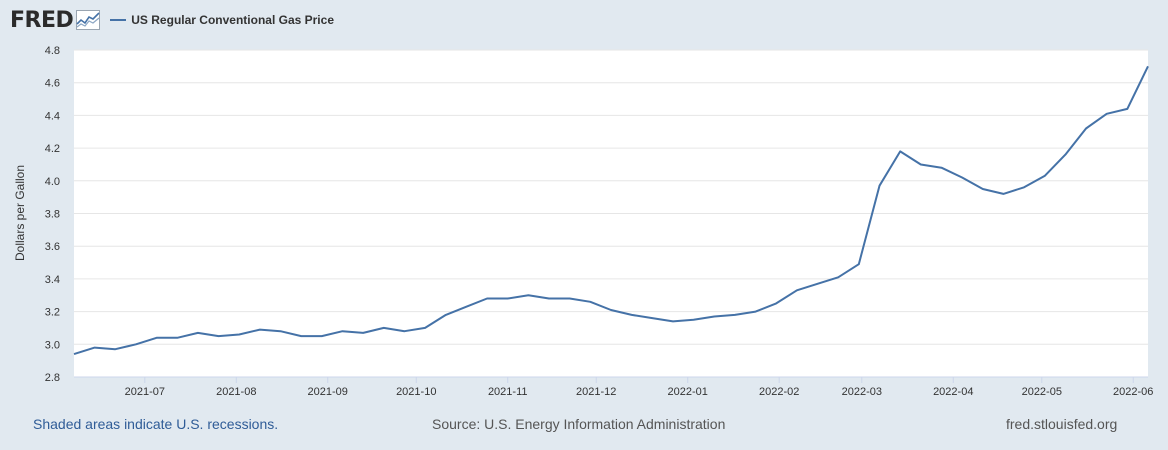  What do you see at coordinates (145, 392) in the screenshot?
I see `x-tick-label: 2021-07` at bounding box center [145, 392].